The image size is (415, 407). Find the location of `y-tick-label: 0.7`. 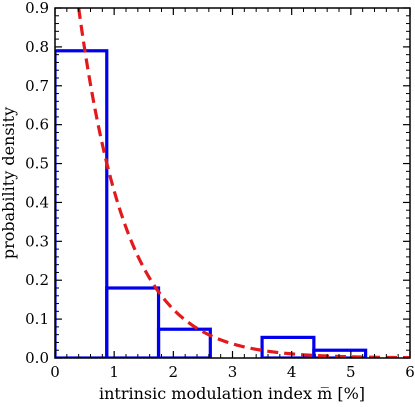

y-tick-label: 0.7 is located at coordinates (37, 86).